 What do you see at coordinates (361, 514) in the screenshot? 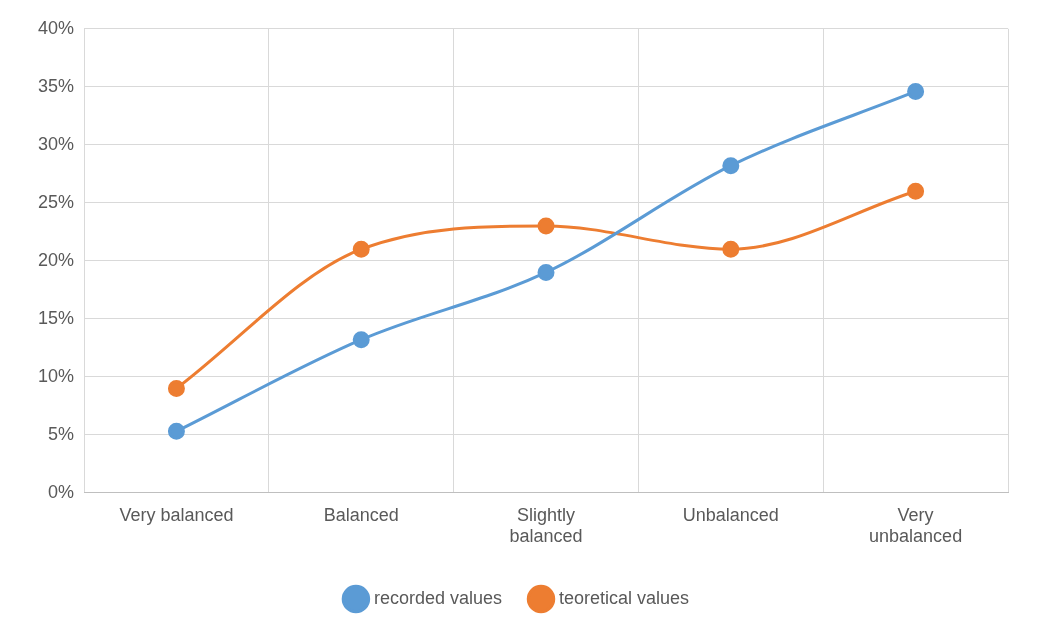
I see `x-tick-label: Balanced` at bounding box center [361, 514].